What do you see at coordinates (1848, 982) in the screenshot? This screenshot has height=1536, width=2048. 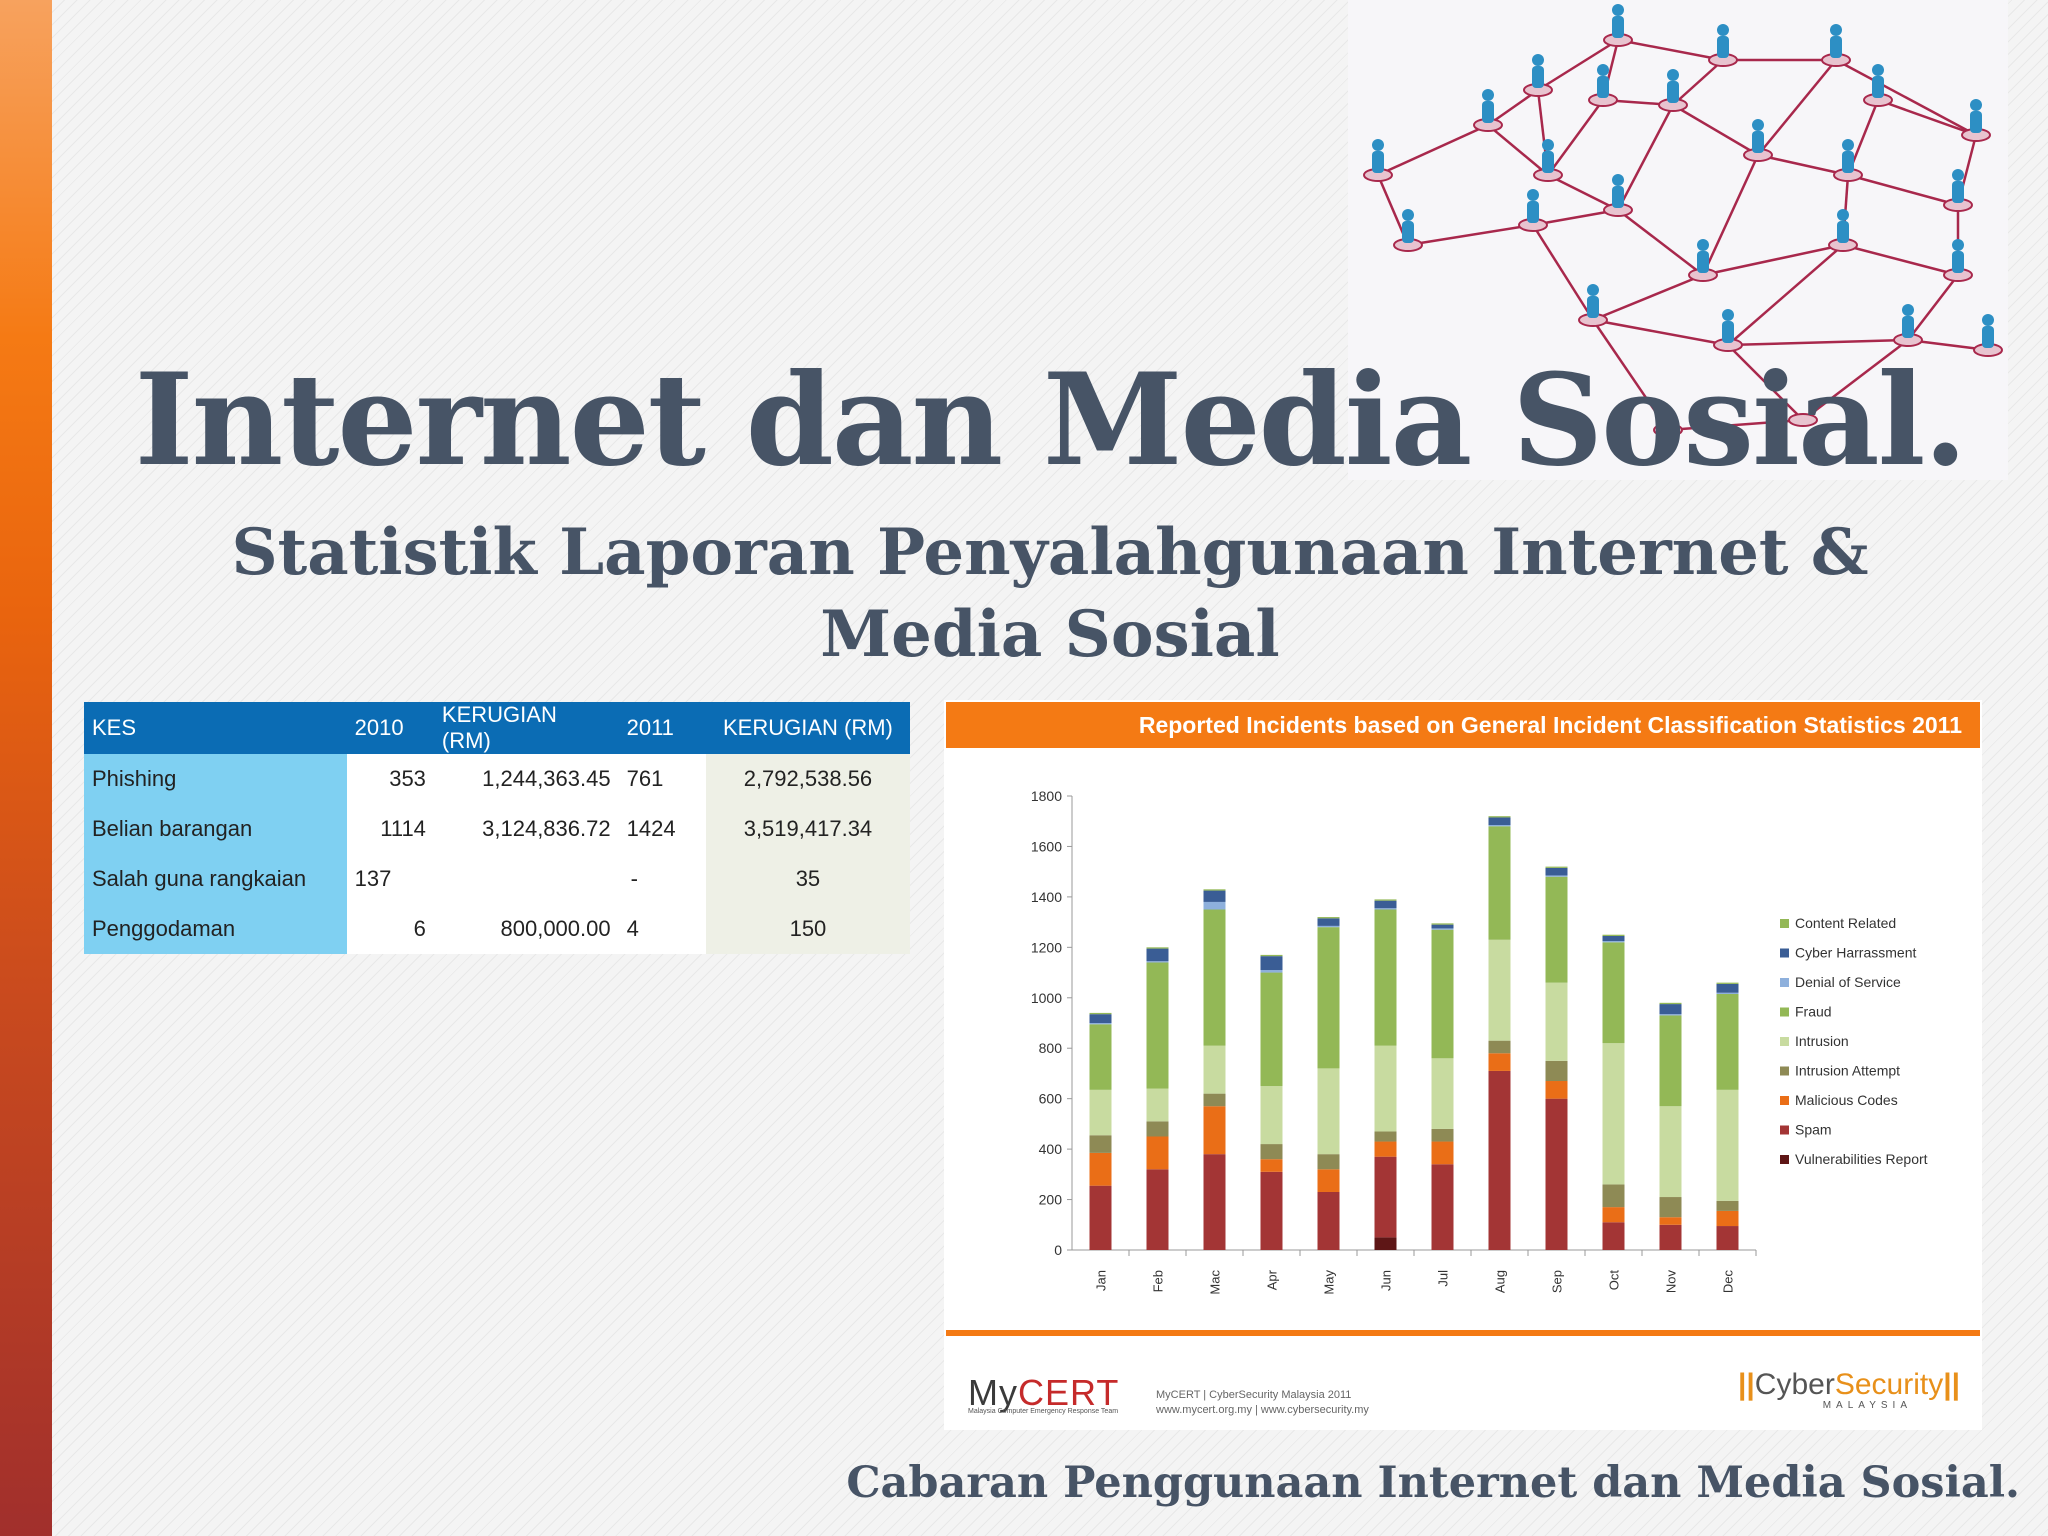 I see `legend-label: Denial of Service` at bounding box center [1848, 982].